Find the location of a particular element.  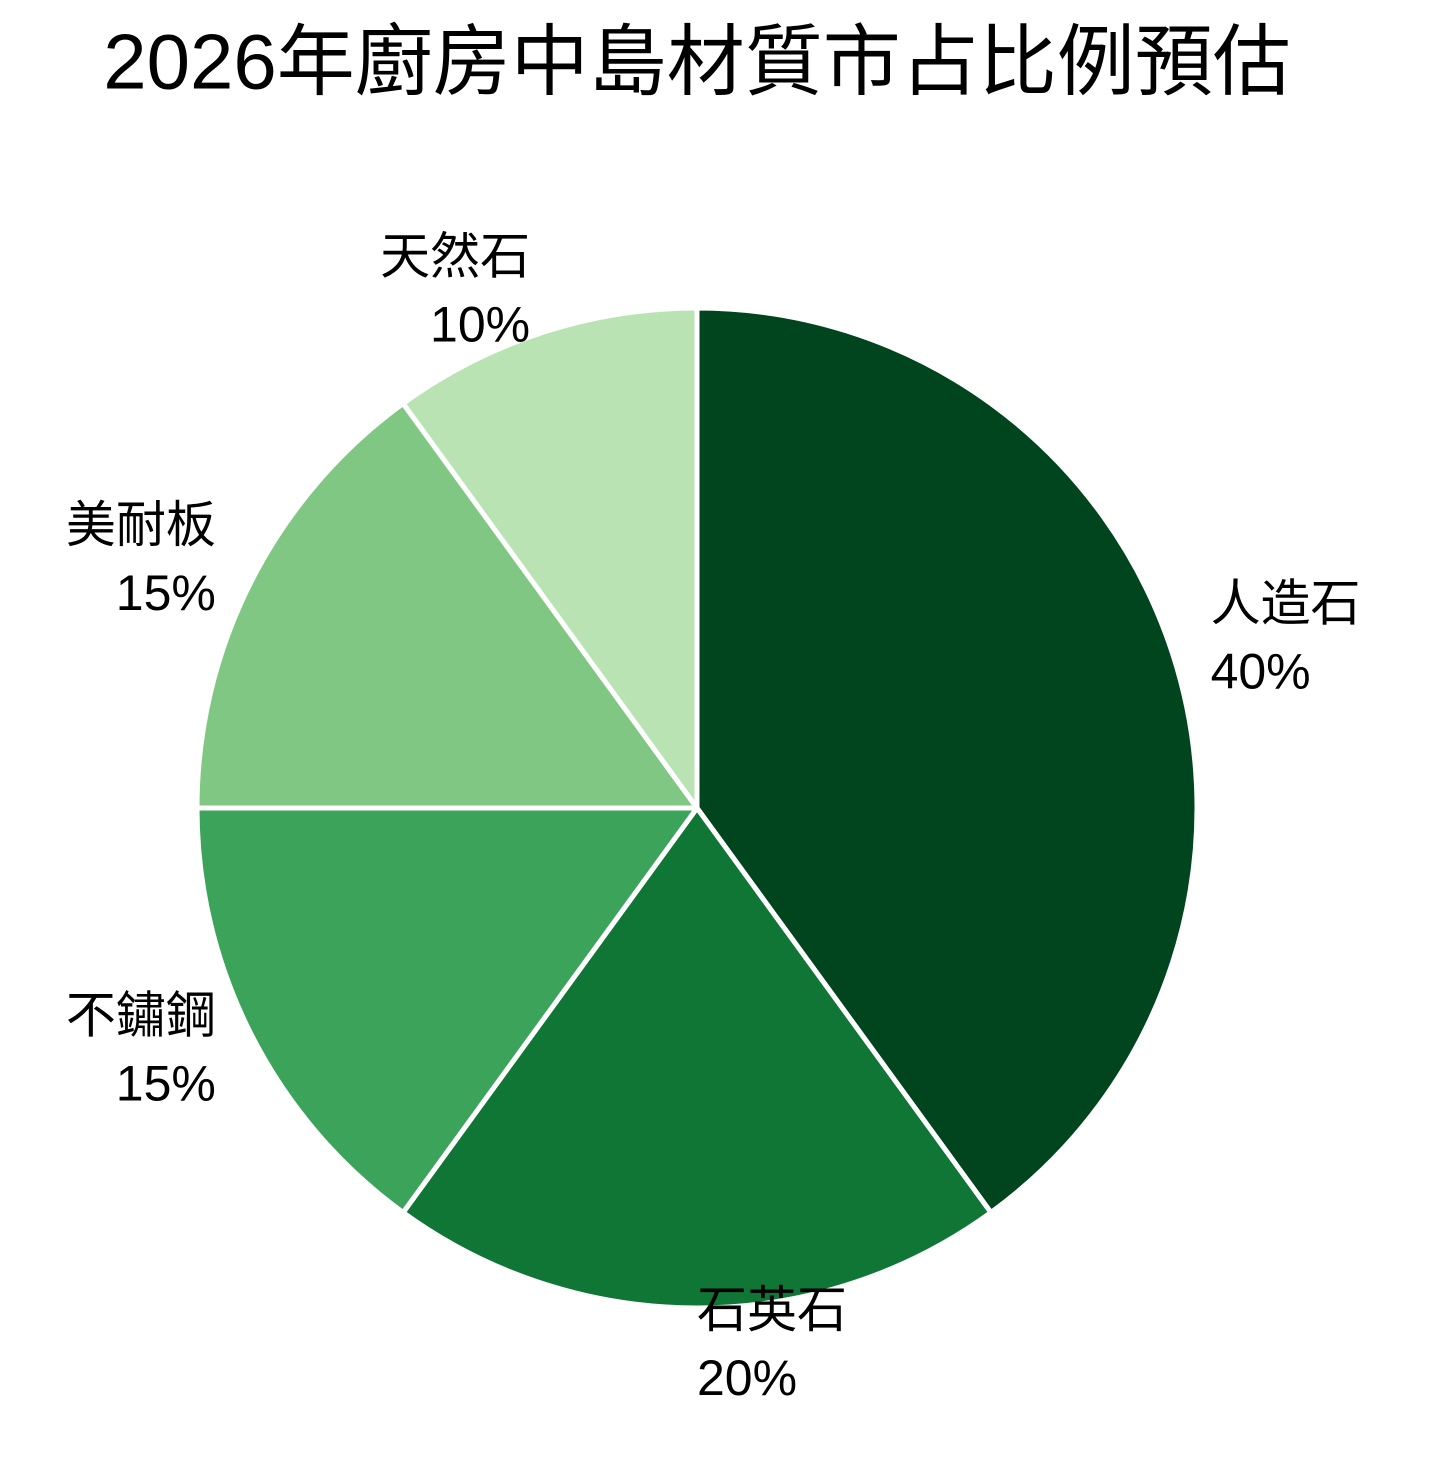

slice-label: 不鏽鋼 is located at coordinates (141, 1015).